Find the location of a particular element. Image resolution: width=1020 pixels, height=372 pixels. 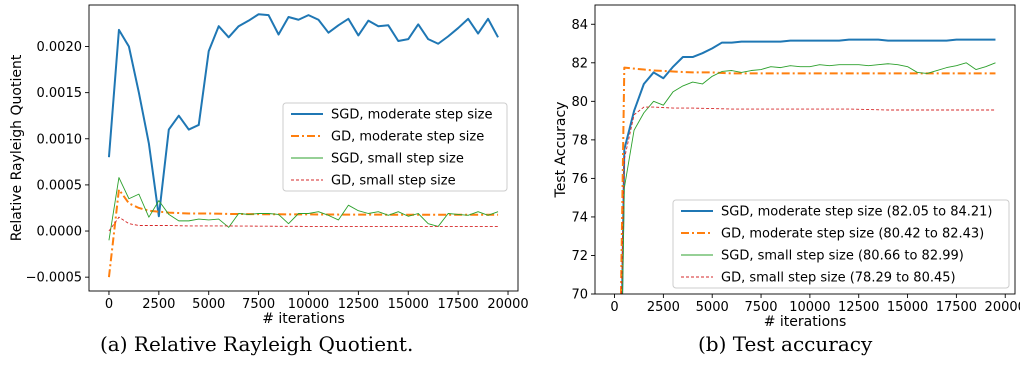

y-tick-label: 76 is located at coordinates (579, 179).